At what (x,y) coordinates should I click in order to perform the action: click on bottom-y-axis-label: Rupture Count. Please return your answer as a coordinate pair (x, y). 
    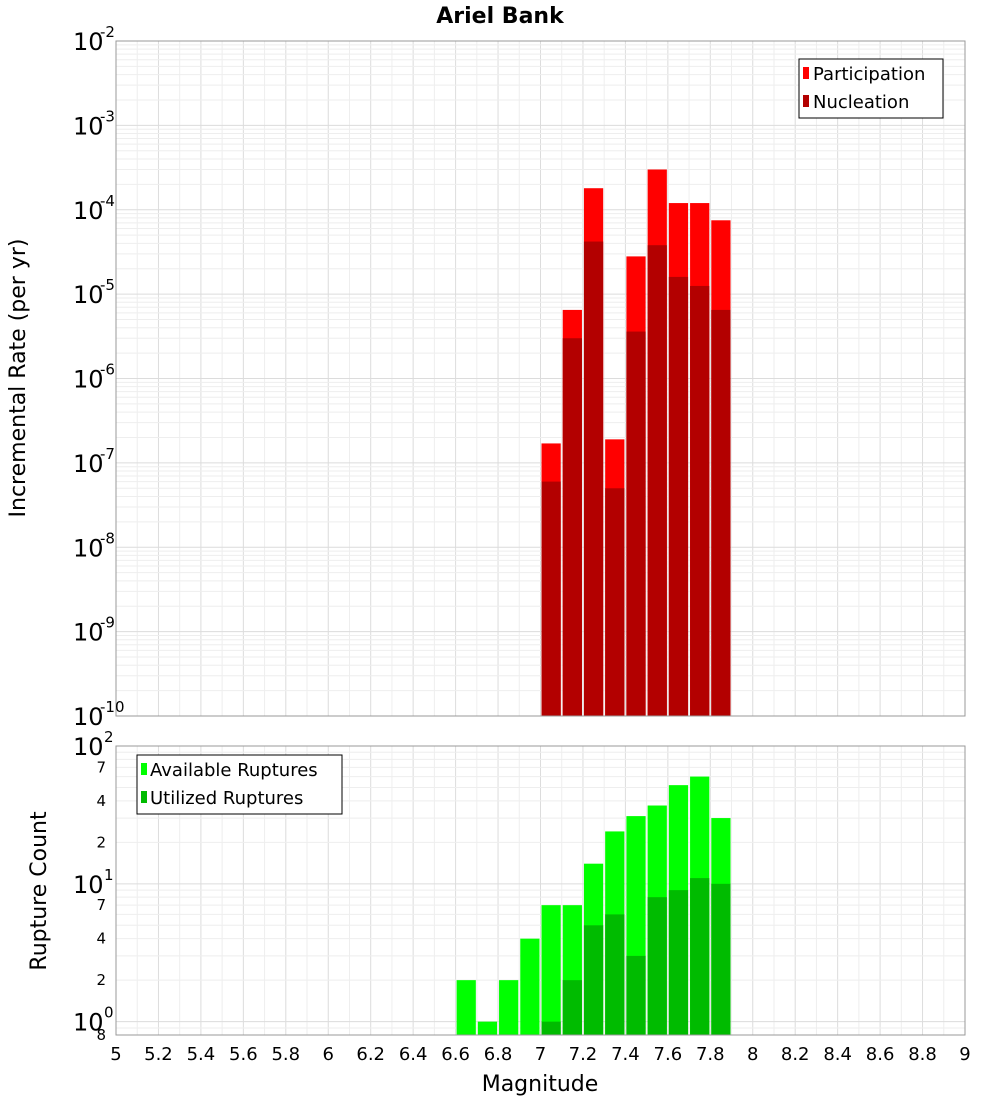
    Looking at the image, I should click on (39, 891).